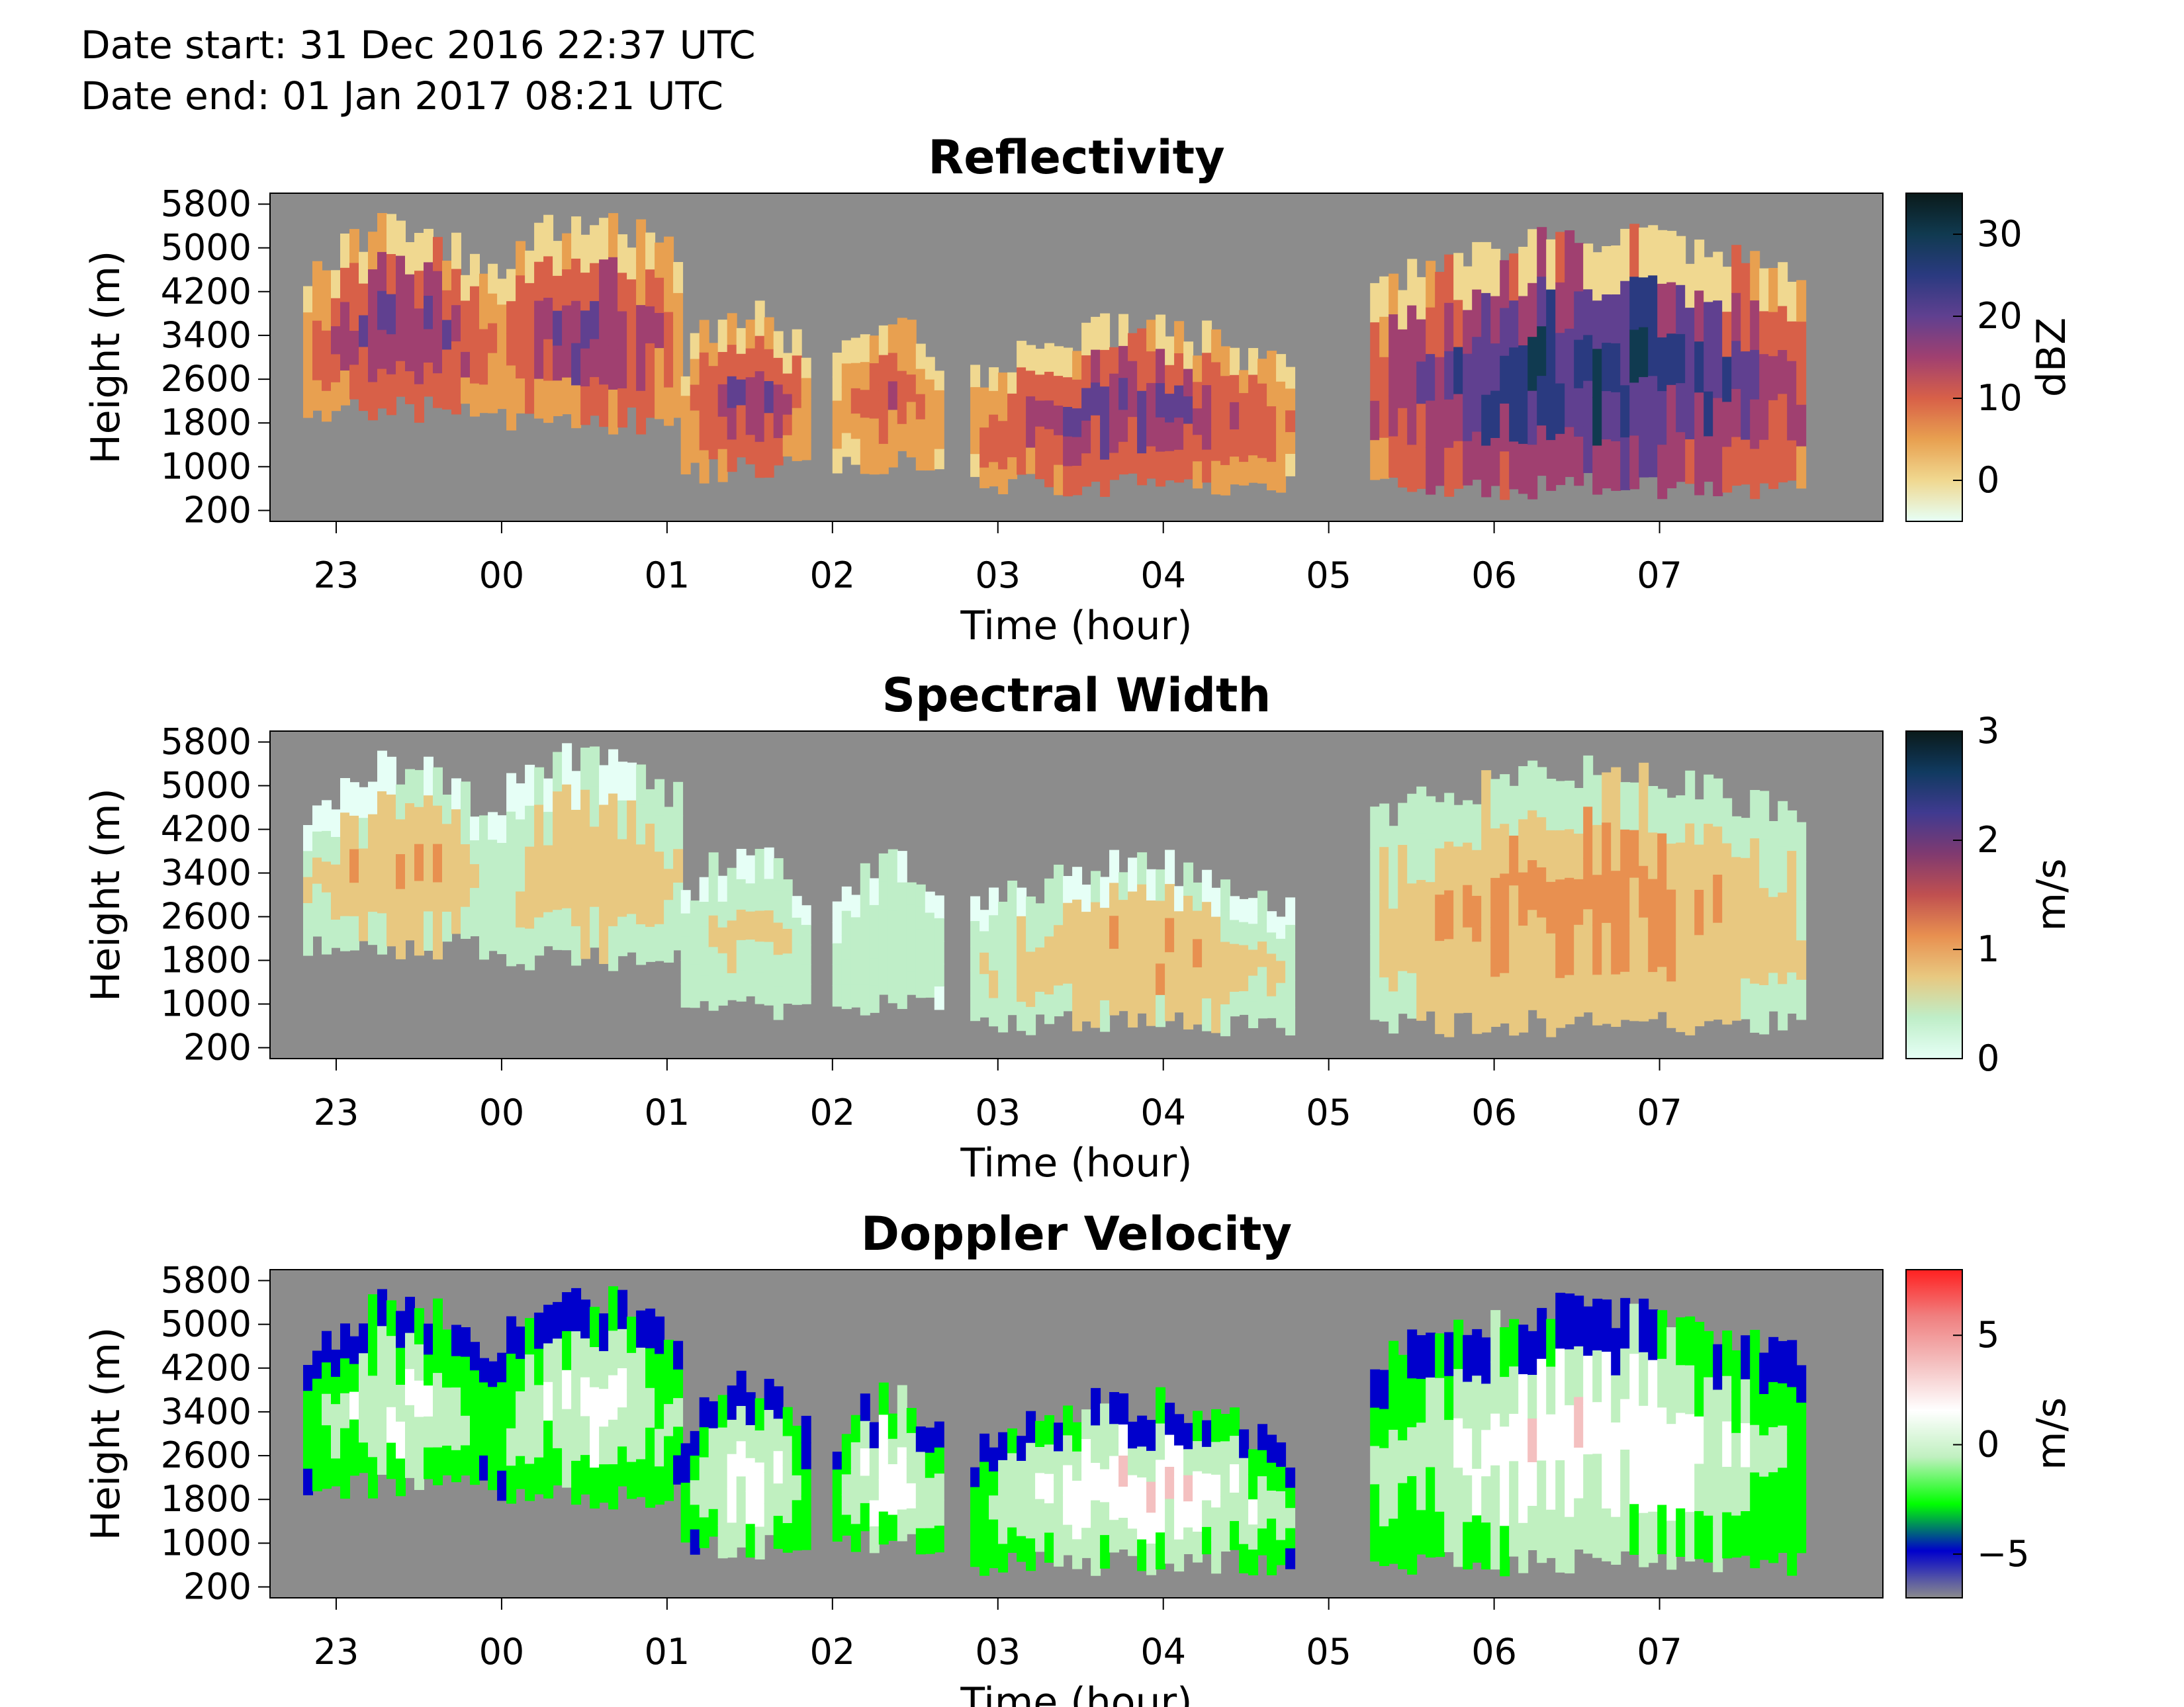  I want to click on reflectivity-title: Reflectivity, so click(1076, 157).